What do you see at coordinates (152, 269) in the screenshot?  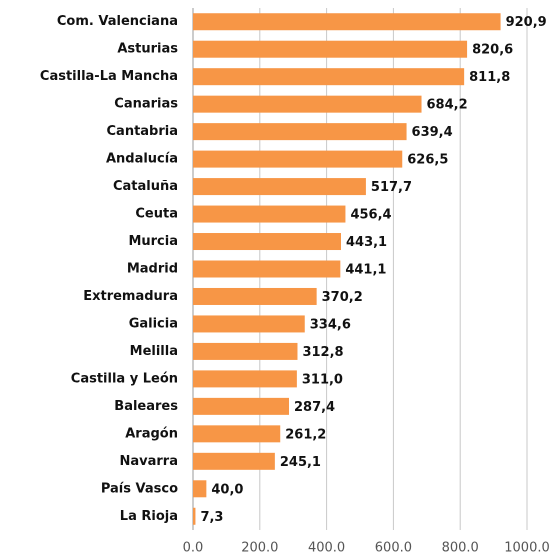 I see `y-tick-label: Madrid` at bounding box center [152, 269].